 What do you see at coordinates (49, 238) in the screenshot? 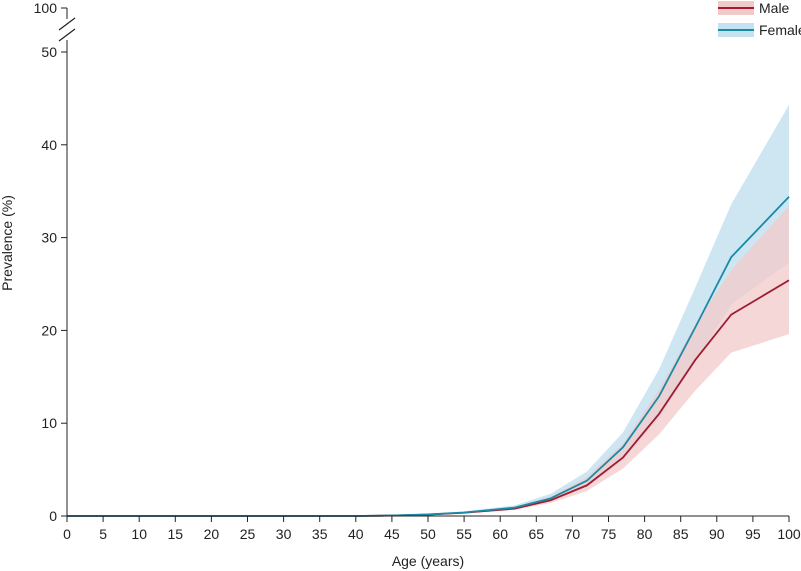
I see `y-tick-label: 30` at bounding box center [49, 238].